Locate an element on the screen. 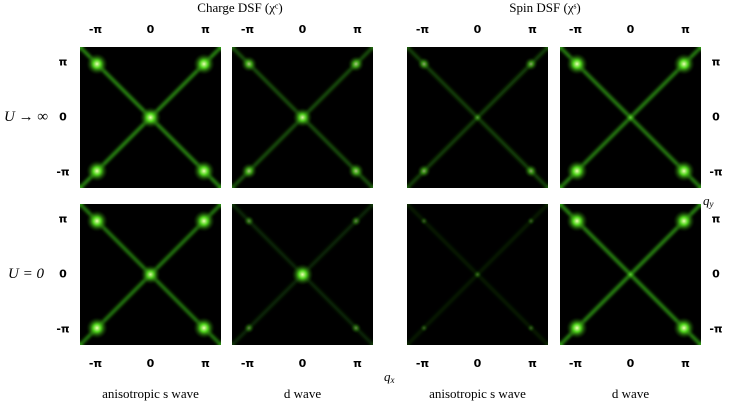 The height and width of the screenshot is (409, 747). row-label: U → ∞ is located at coordinates (26, 117).